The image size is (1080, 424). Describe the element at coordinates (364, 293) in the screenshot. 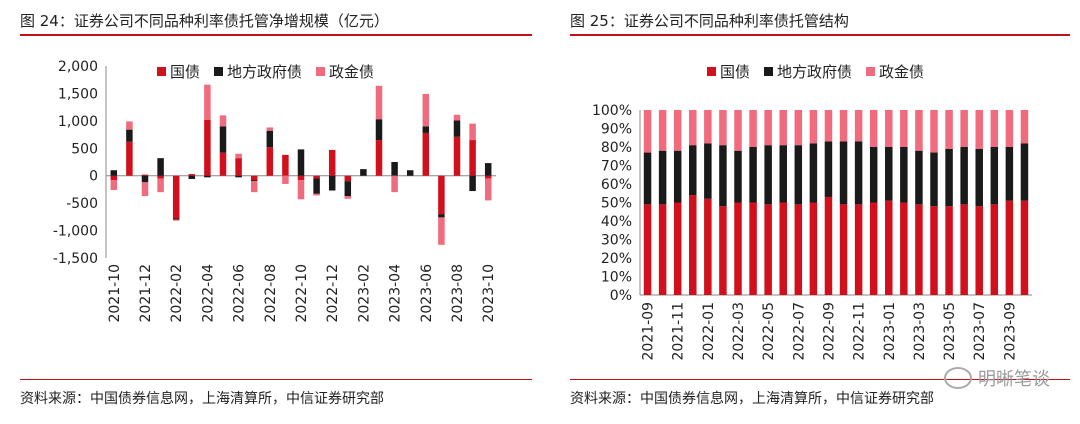

I see `x-tick-label: 2023-02` at that location.